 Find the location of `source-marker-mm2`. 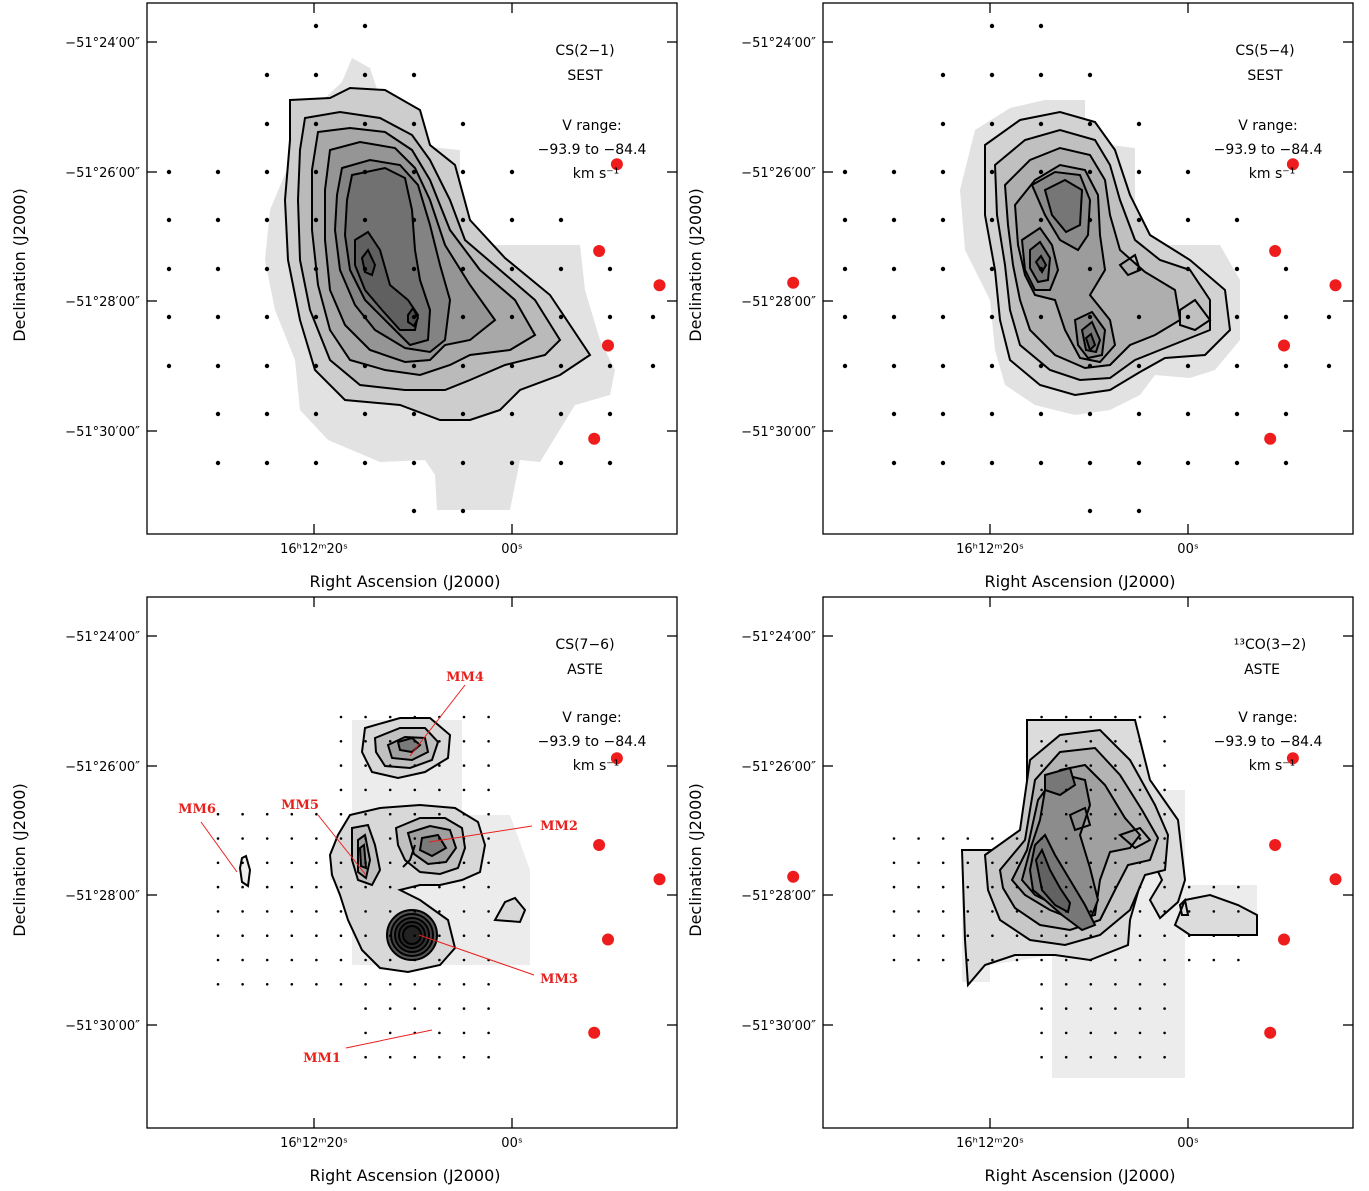

source-marker-mm2 is located at coordinates (1275, 251).